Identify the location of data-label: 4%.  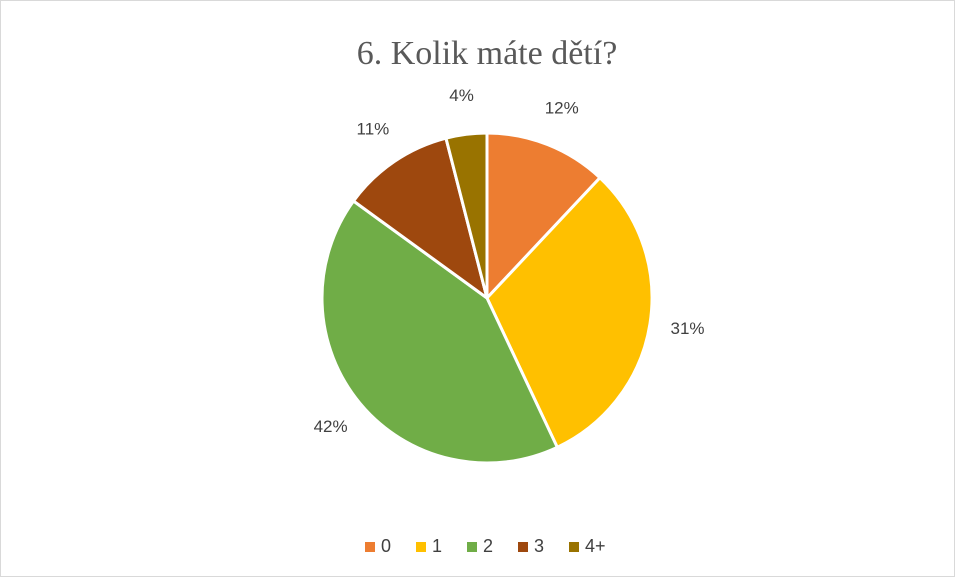
(461, 95).